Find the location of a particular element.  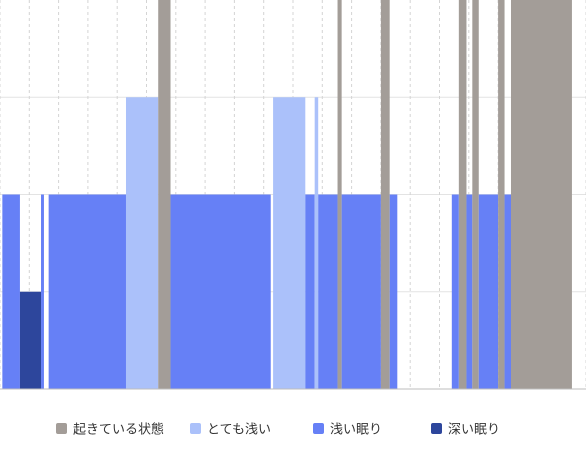

legend-item-awake: 起きている状態 is located at coordinates (110, 430).